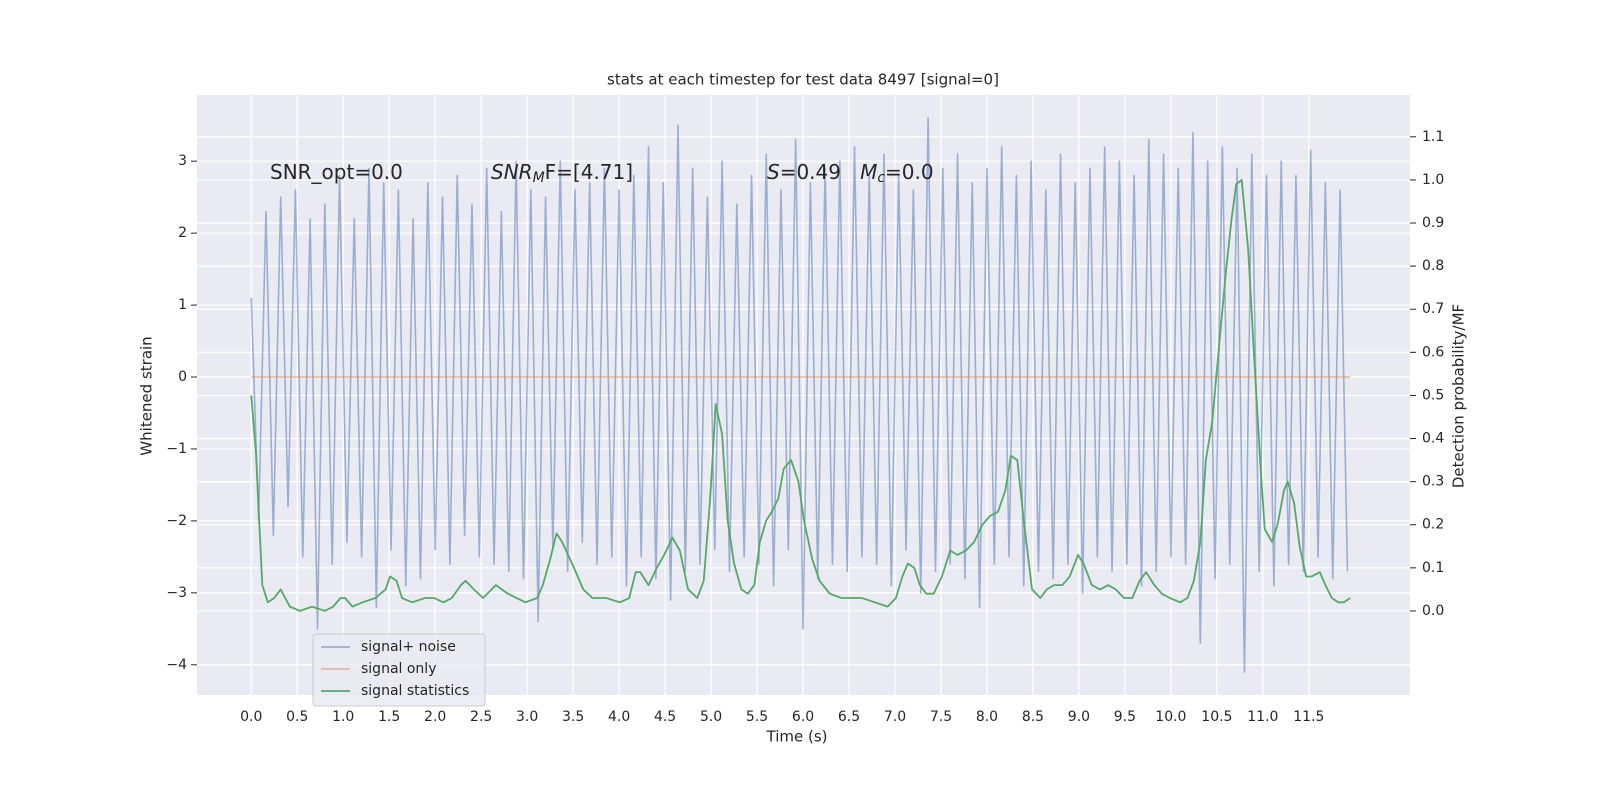  I want to click on y-tick-label: 1, so click(182, 305).